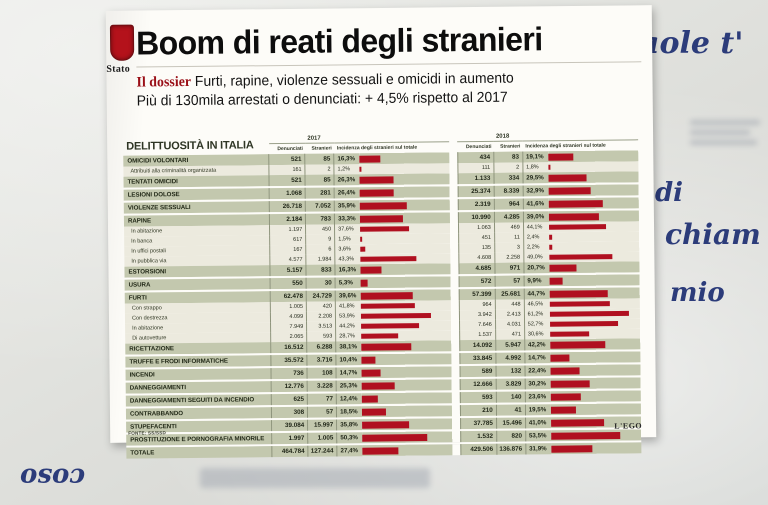 The width and height of the screenshot is (768, 505). I want to click on cell-denunciati-2017: 4.099, so click(288, 317).